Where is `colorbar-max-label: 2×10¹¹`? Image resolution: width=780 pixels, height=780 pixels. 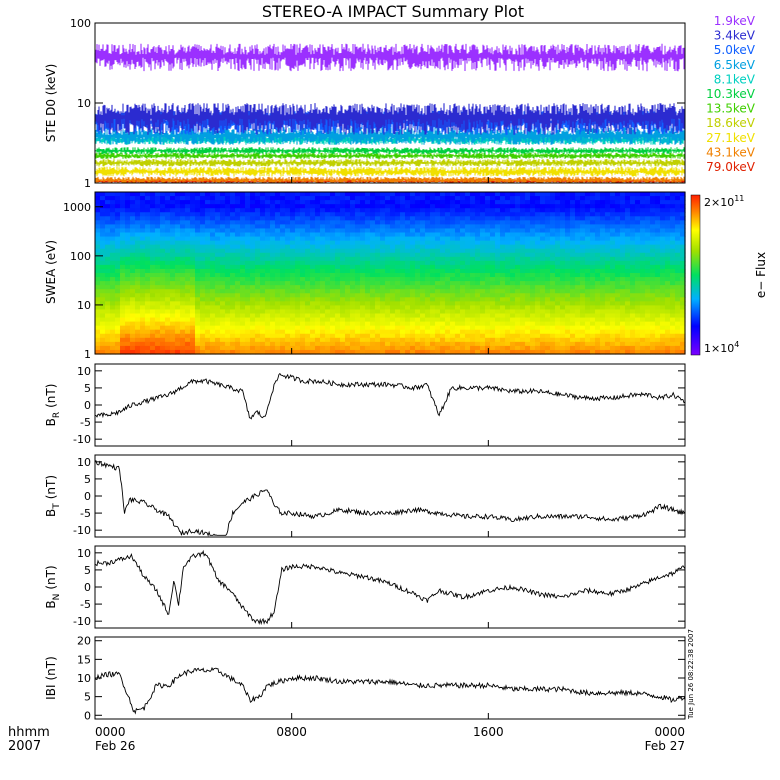
colorbar-max-label: 2×10¹¹ is located at coordinates (724, 201).